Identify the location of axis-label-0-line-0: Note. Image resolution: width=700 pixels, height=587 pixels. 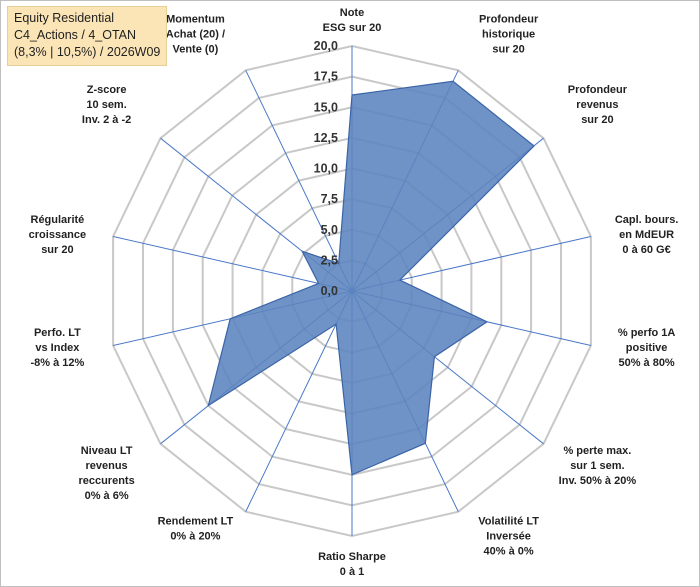
(352, 13).